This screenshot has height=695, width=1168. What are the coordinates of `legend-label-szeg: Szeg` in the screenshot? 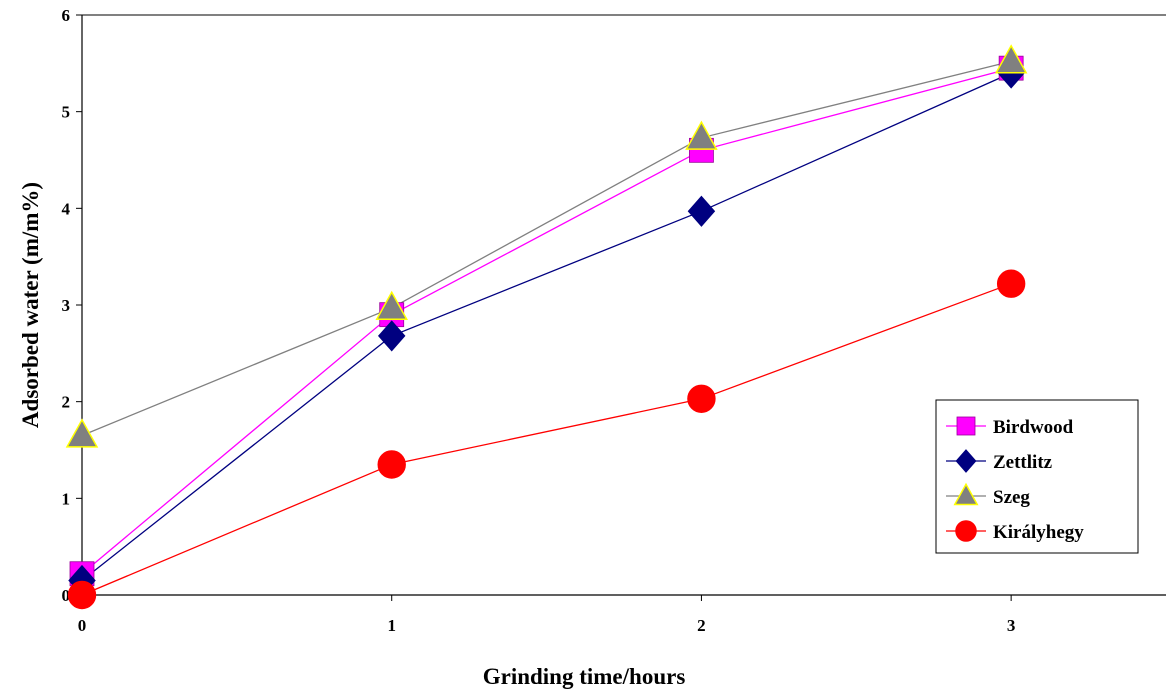 It's located at (1011, 497).